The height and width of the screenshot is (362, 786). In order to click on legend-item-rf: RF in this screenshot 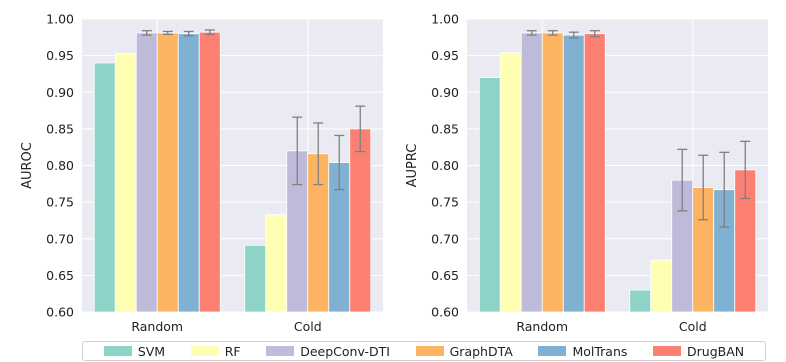, I will do `click(215, 351)`.